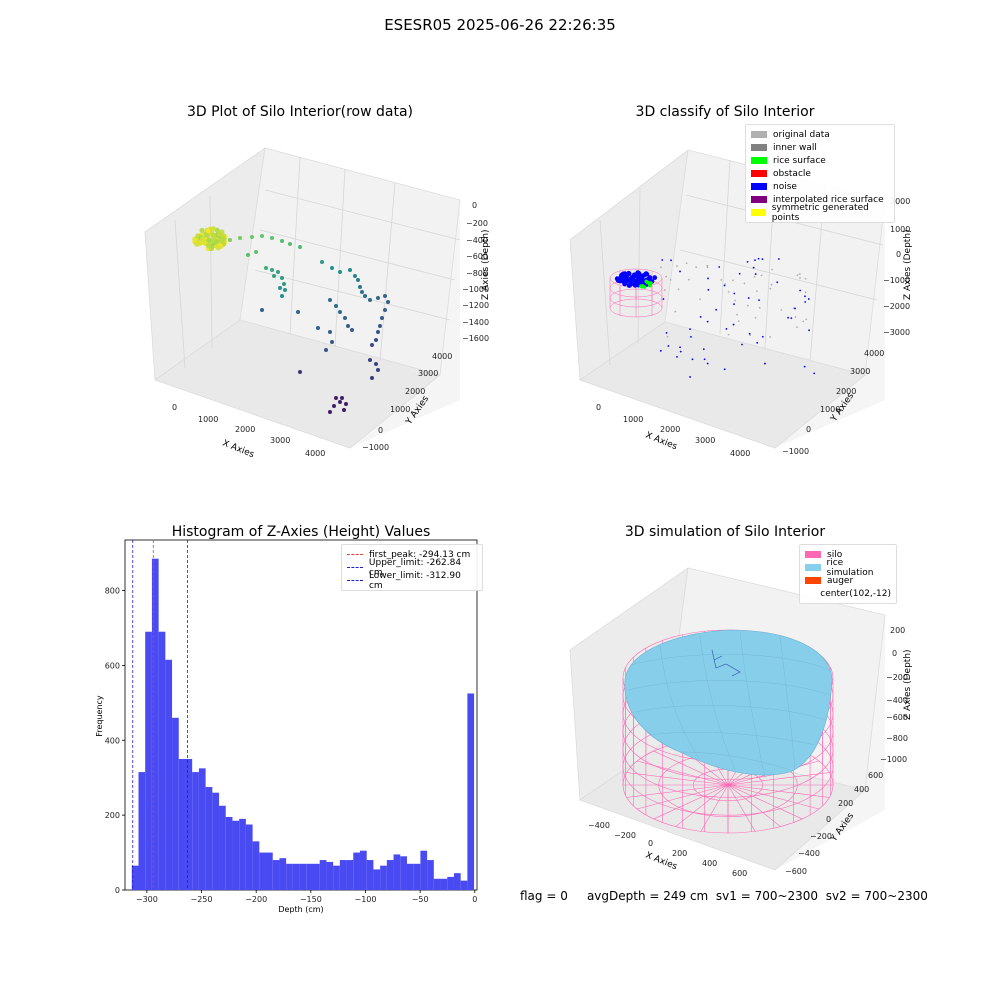 This screenshot has height=1000, width=1000. I want to click on legend-label: center(102,-12), so click(855, 593).